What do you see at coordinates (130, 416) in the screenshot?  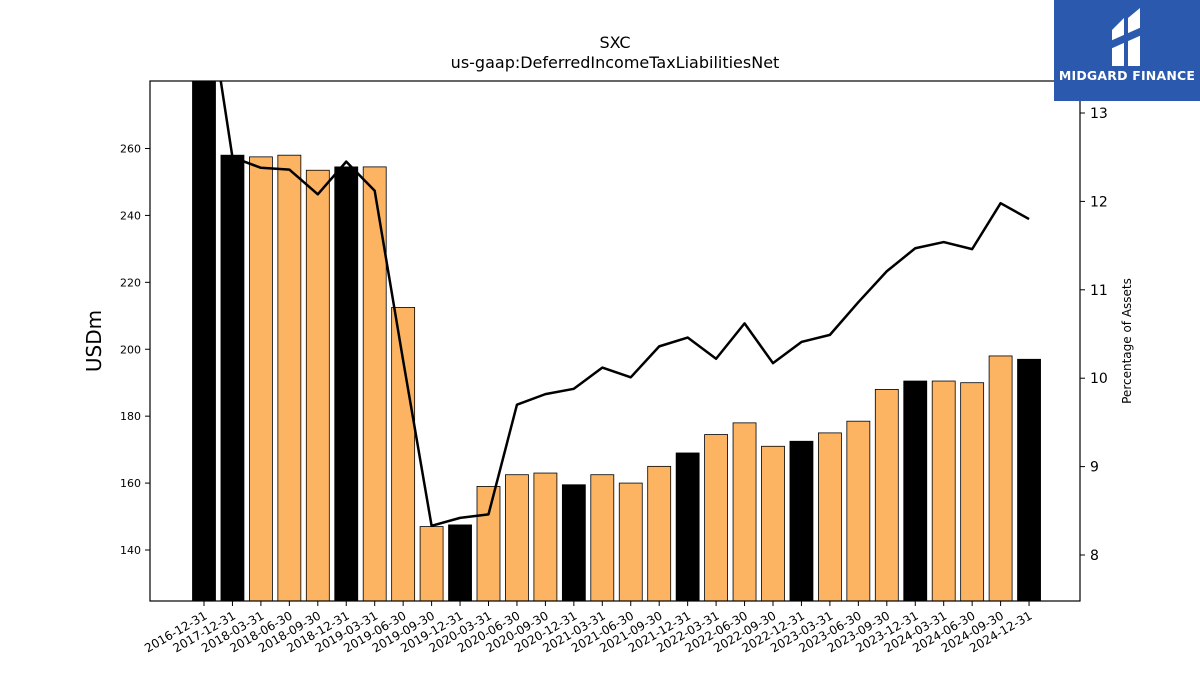 I see `y-tick-left-label: 180` at bounding box center [130, 416].